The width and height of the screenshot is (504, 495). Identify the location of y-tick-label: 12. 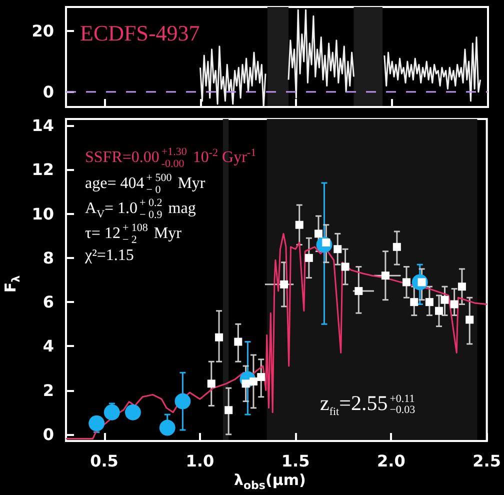
(43, 170).